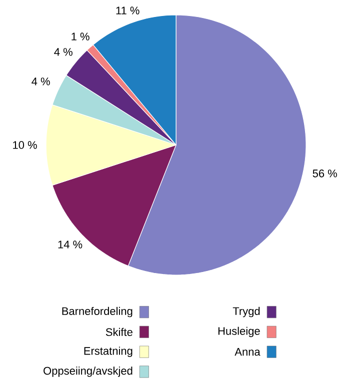  What do you see at coordinates (324, 174) in the screenshot?
I see `data-label: 56 %` at bounding box center [324, 174].